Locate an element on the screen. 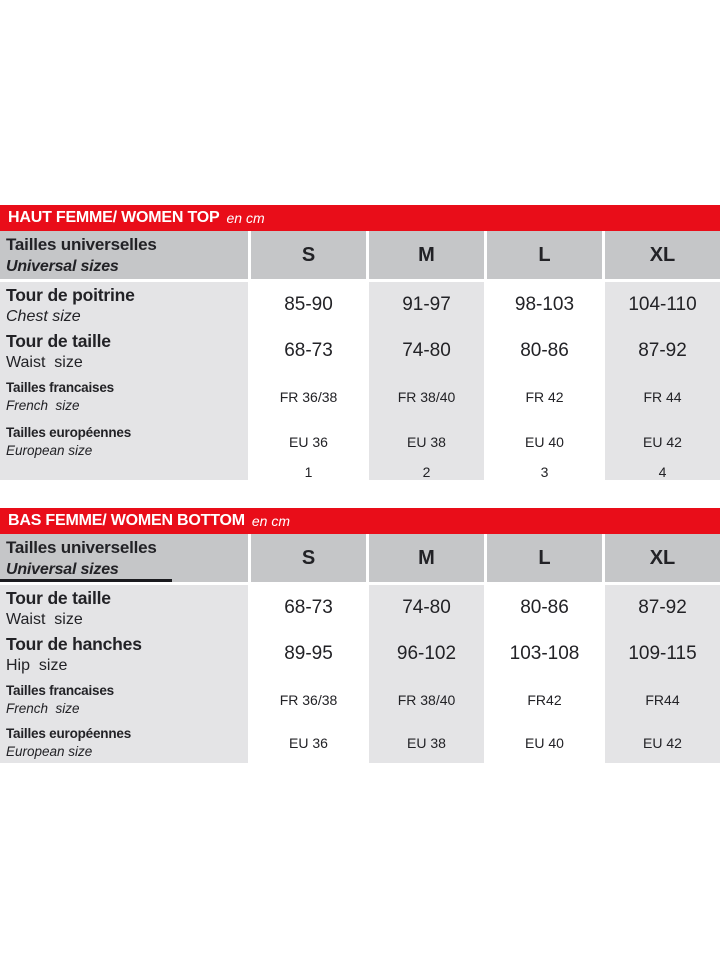 Image resolution: width=720 pixels, height=960 pixels. size-value: EU 40 is located at coordinates (544, 441).